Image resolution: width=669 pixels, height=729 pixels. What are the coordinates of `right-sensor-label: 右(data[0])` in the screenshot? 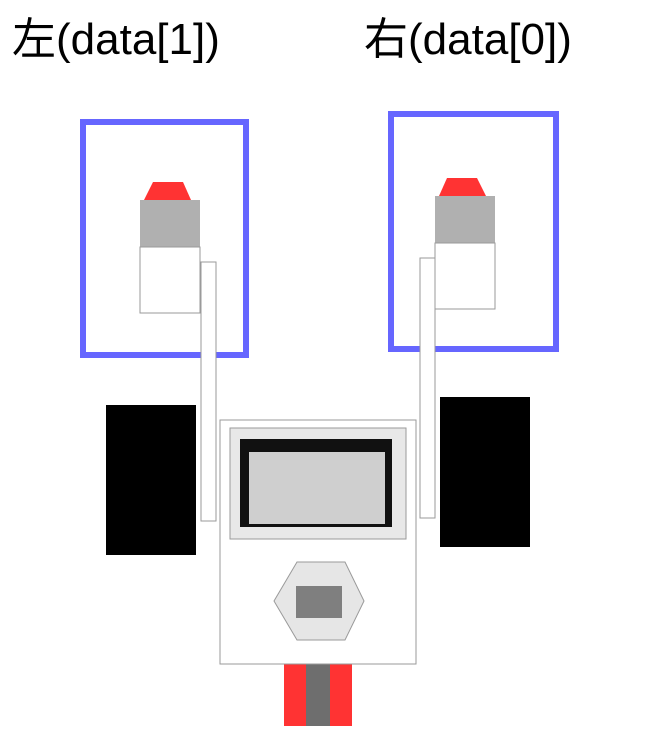 It's located at (468, 39).